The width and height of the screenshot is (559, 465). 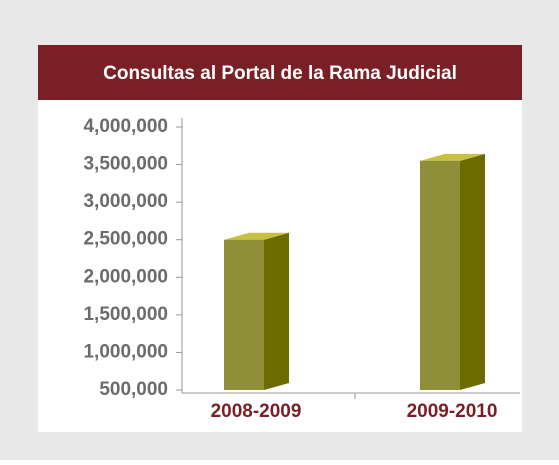 What do you see at coordinates (125, 276) in the screenshot?
I see `y-tick-label: 2,000,000` at bounding box center [125, 276].